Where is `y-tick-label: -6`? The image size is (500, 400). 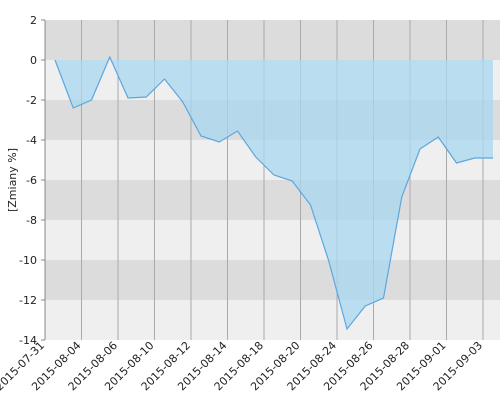 y-tick-label: -6 is located at coordinates (31, 180).